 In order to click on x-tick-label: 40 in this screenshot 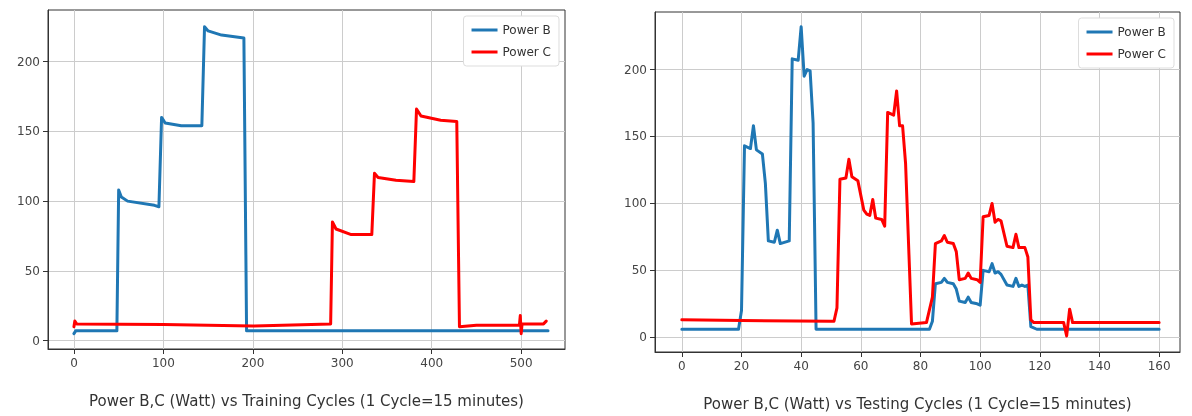, I will do `click(801, 366)`.